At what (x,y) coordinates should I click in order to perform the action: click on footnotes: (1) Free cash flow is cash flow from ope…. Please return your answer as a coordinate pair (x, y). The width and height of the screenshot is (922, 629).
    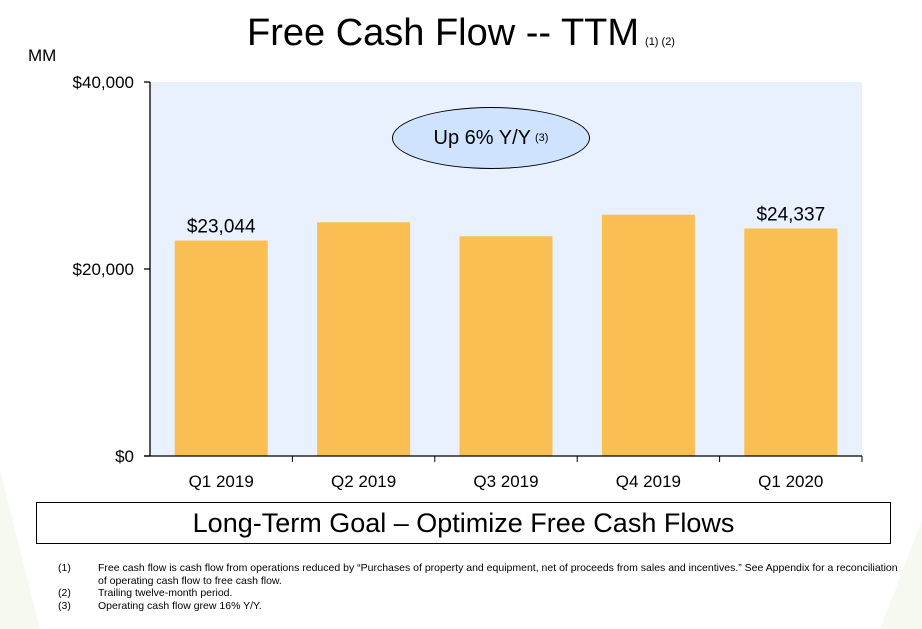
    Looking at the image, I should click on (478, 587).